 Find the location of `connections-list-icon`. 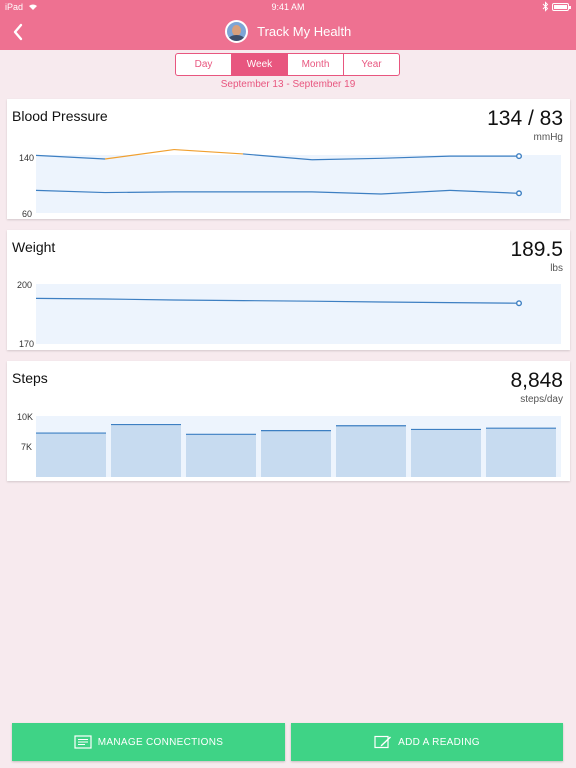

connections-list-icon is located at coordinates (83, 742).